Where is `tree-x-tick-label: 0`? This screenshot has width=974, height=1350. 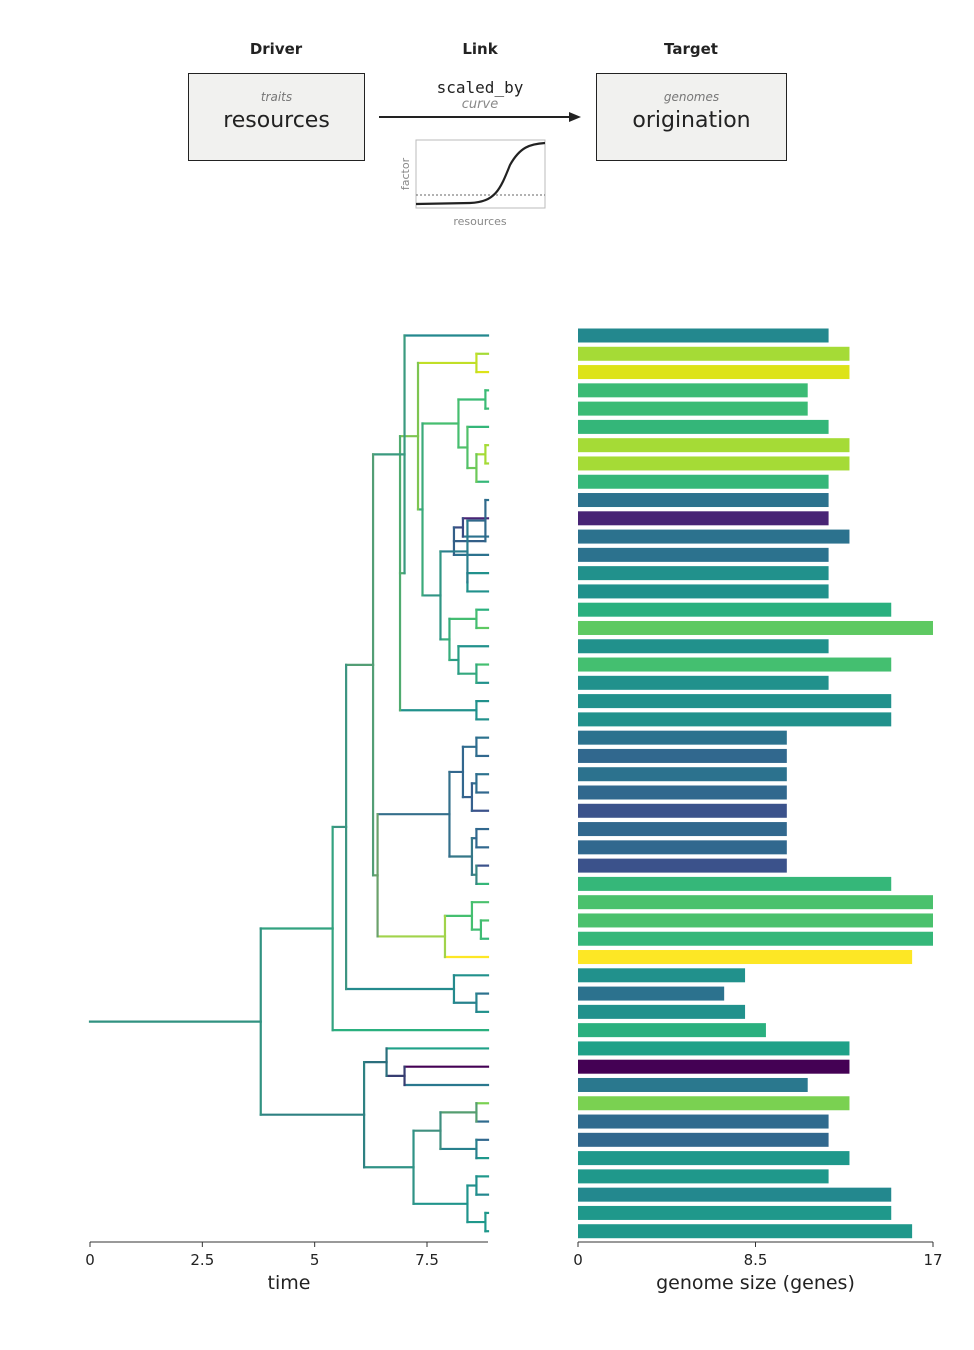
tree-x-tick-label: 0 is located at coordinates (90, 1260).